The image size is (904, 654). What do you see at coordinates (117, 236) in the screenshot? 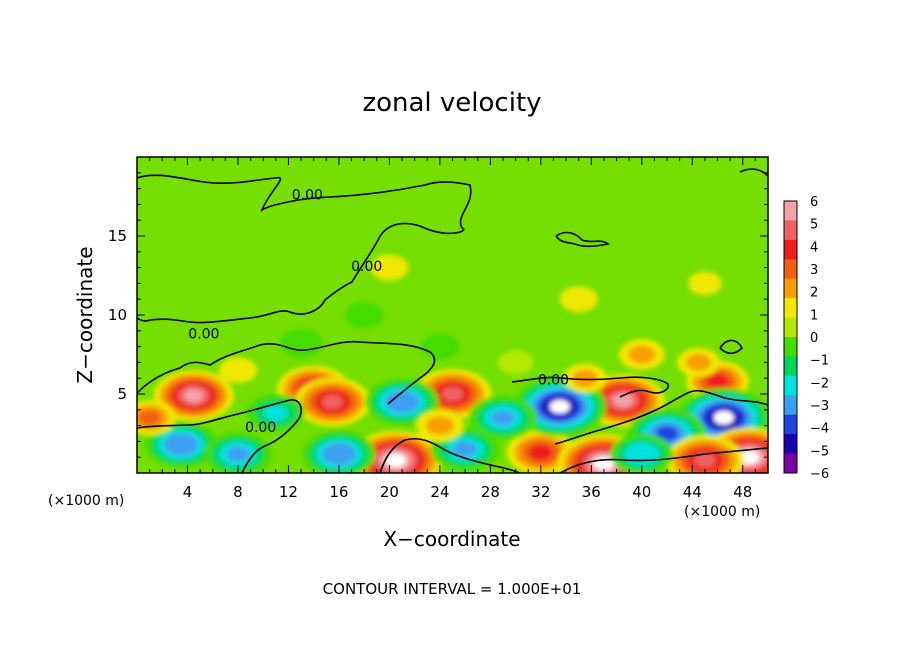
I see `y-tick-label-2: 15` at bounding box center [117, 236].